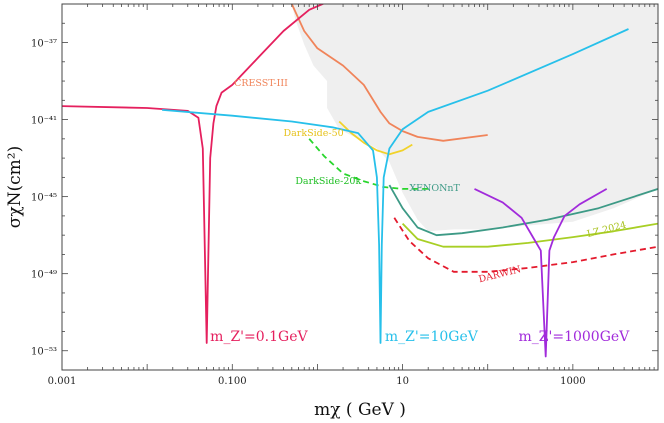  Describe the element at coordinates (575, 337) in the screenshot. I see `label-m-z-1000gev: m_Z'=1000GeV` at that location.